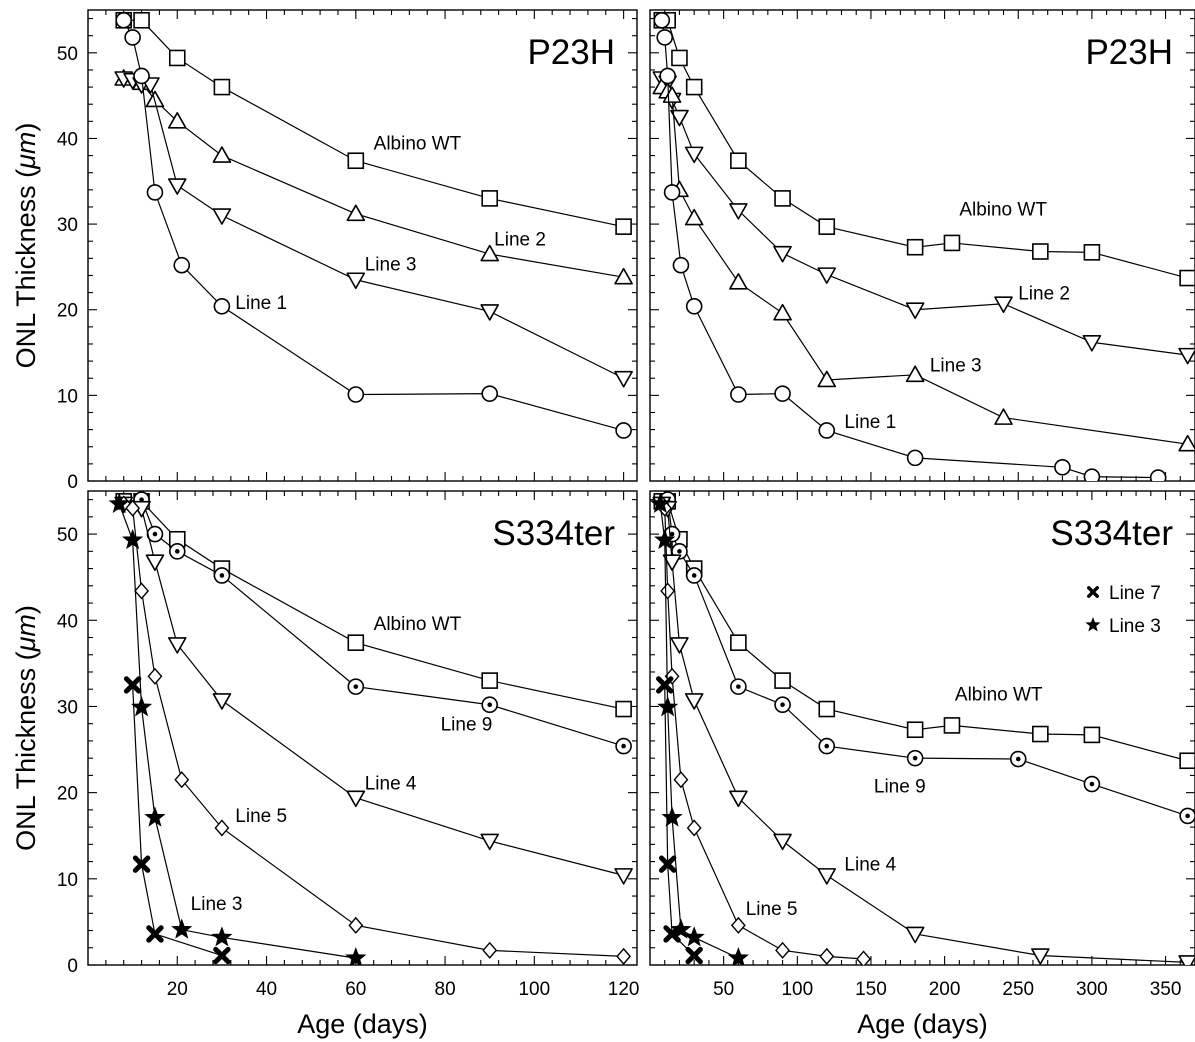  Describe the element at coordinates (945, 989) in the screenshot. I see `x-tick-label: 200` at that location.